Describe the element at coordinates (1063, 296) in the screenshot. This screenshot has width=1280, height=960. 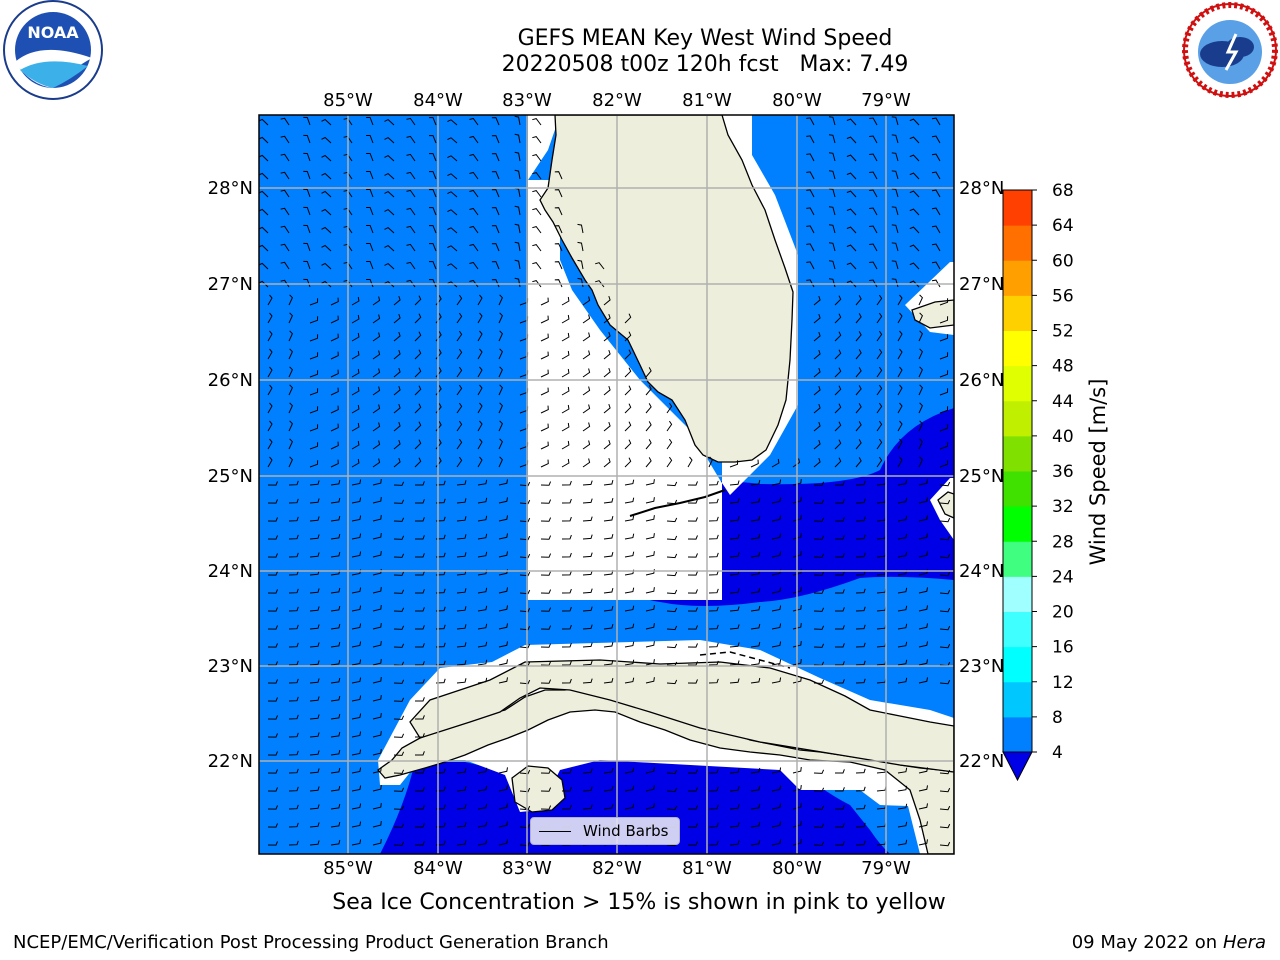
I see `colorbar-tick-label: 56` at that location.